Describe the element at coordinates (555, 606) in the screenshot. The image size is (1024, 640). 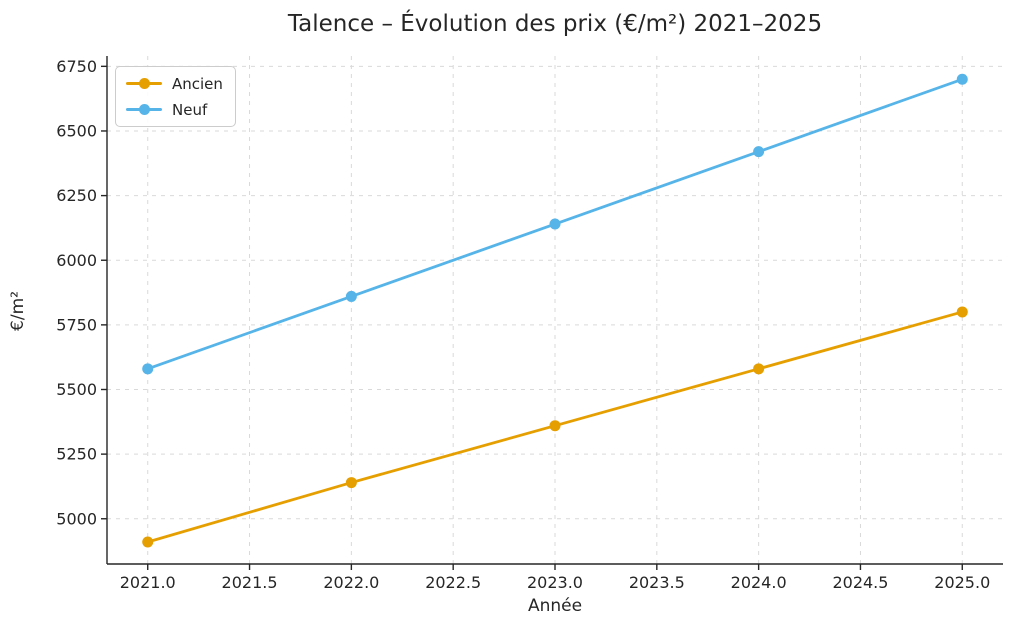
I see `x-axis-label: Année` at that location.